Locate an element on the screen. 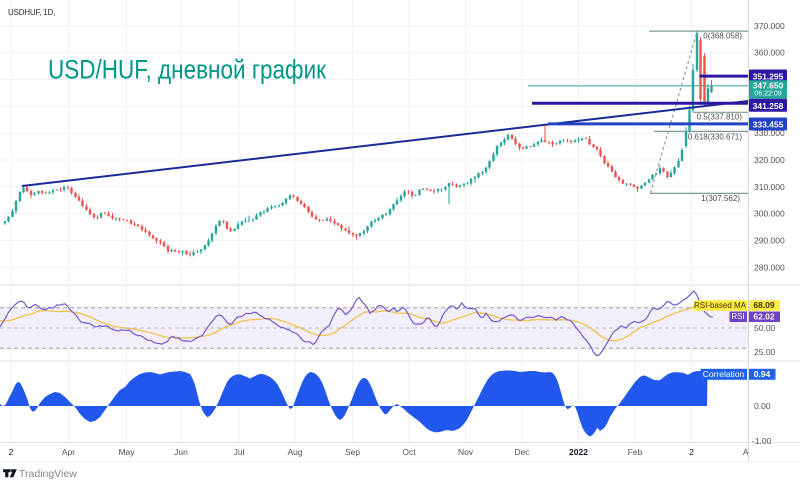 The width and height of the screenshot is (800, 485). svg-text: Nov is located at coordinates (466, 452).